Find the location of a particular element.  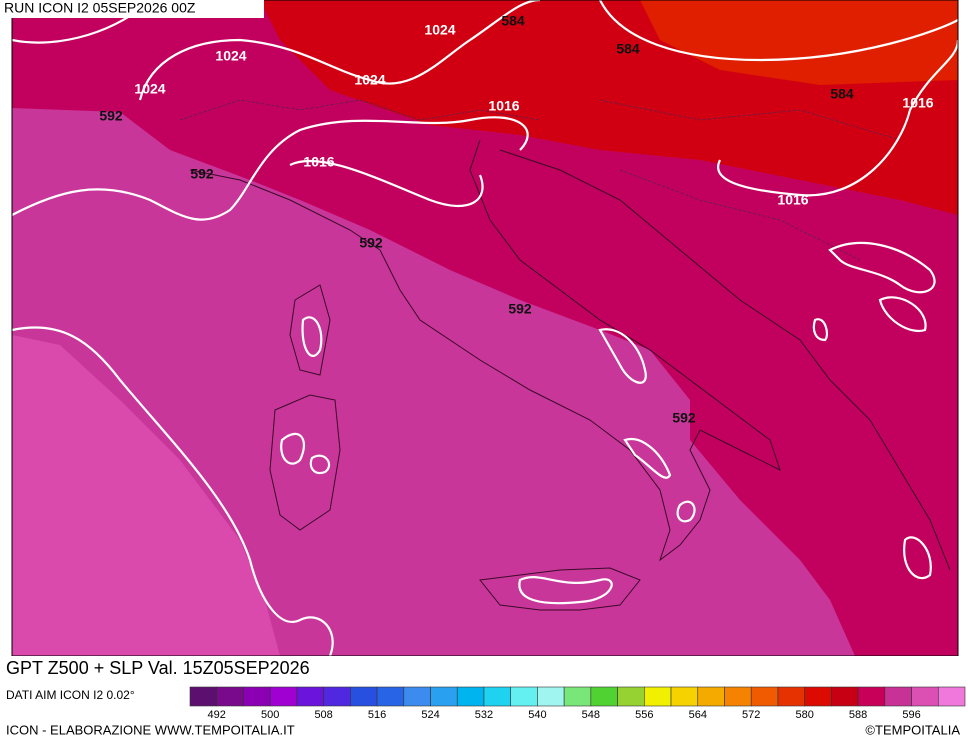

title-box is located at coordinates (207, 670).